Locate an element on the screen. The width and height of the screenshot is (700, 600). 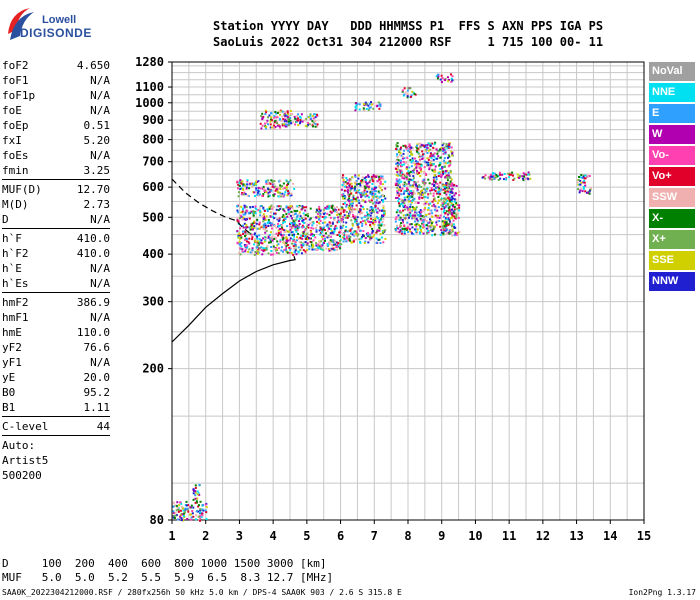
legend-item-ssw: SSW is located at coordinates (672, 197).